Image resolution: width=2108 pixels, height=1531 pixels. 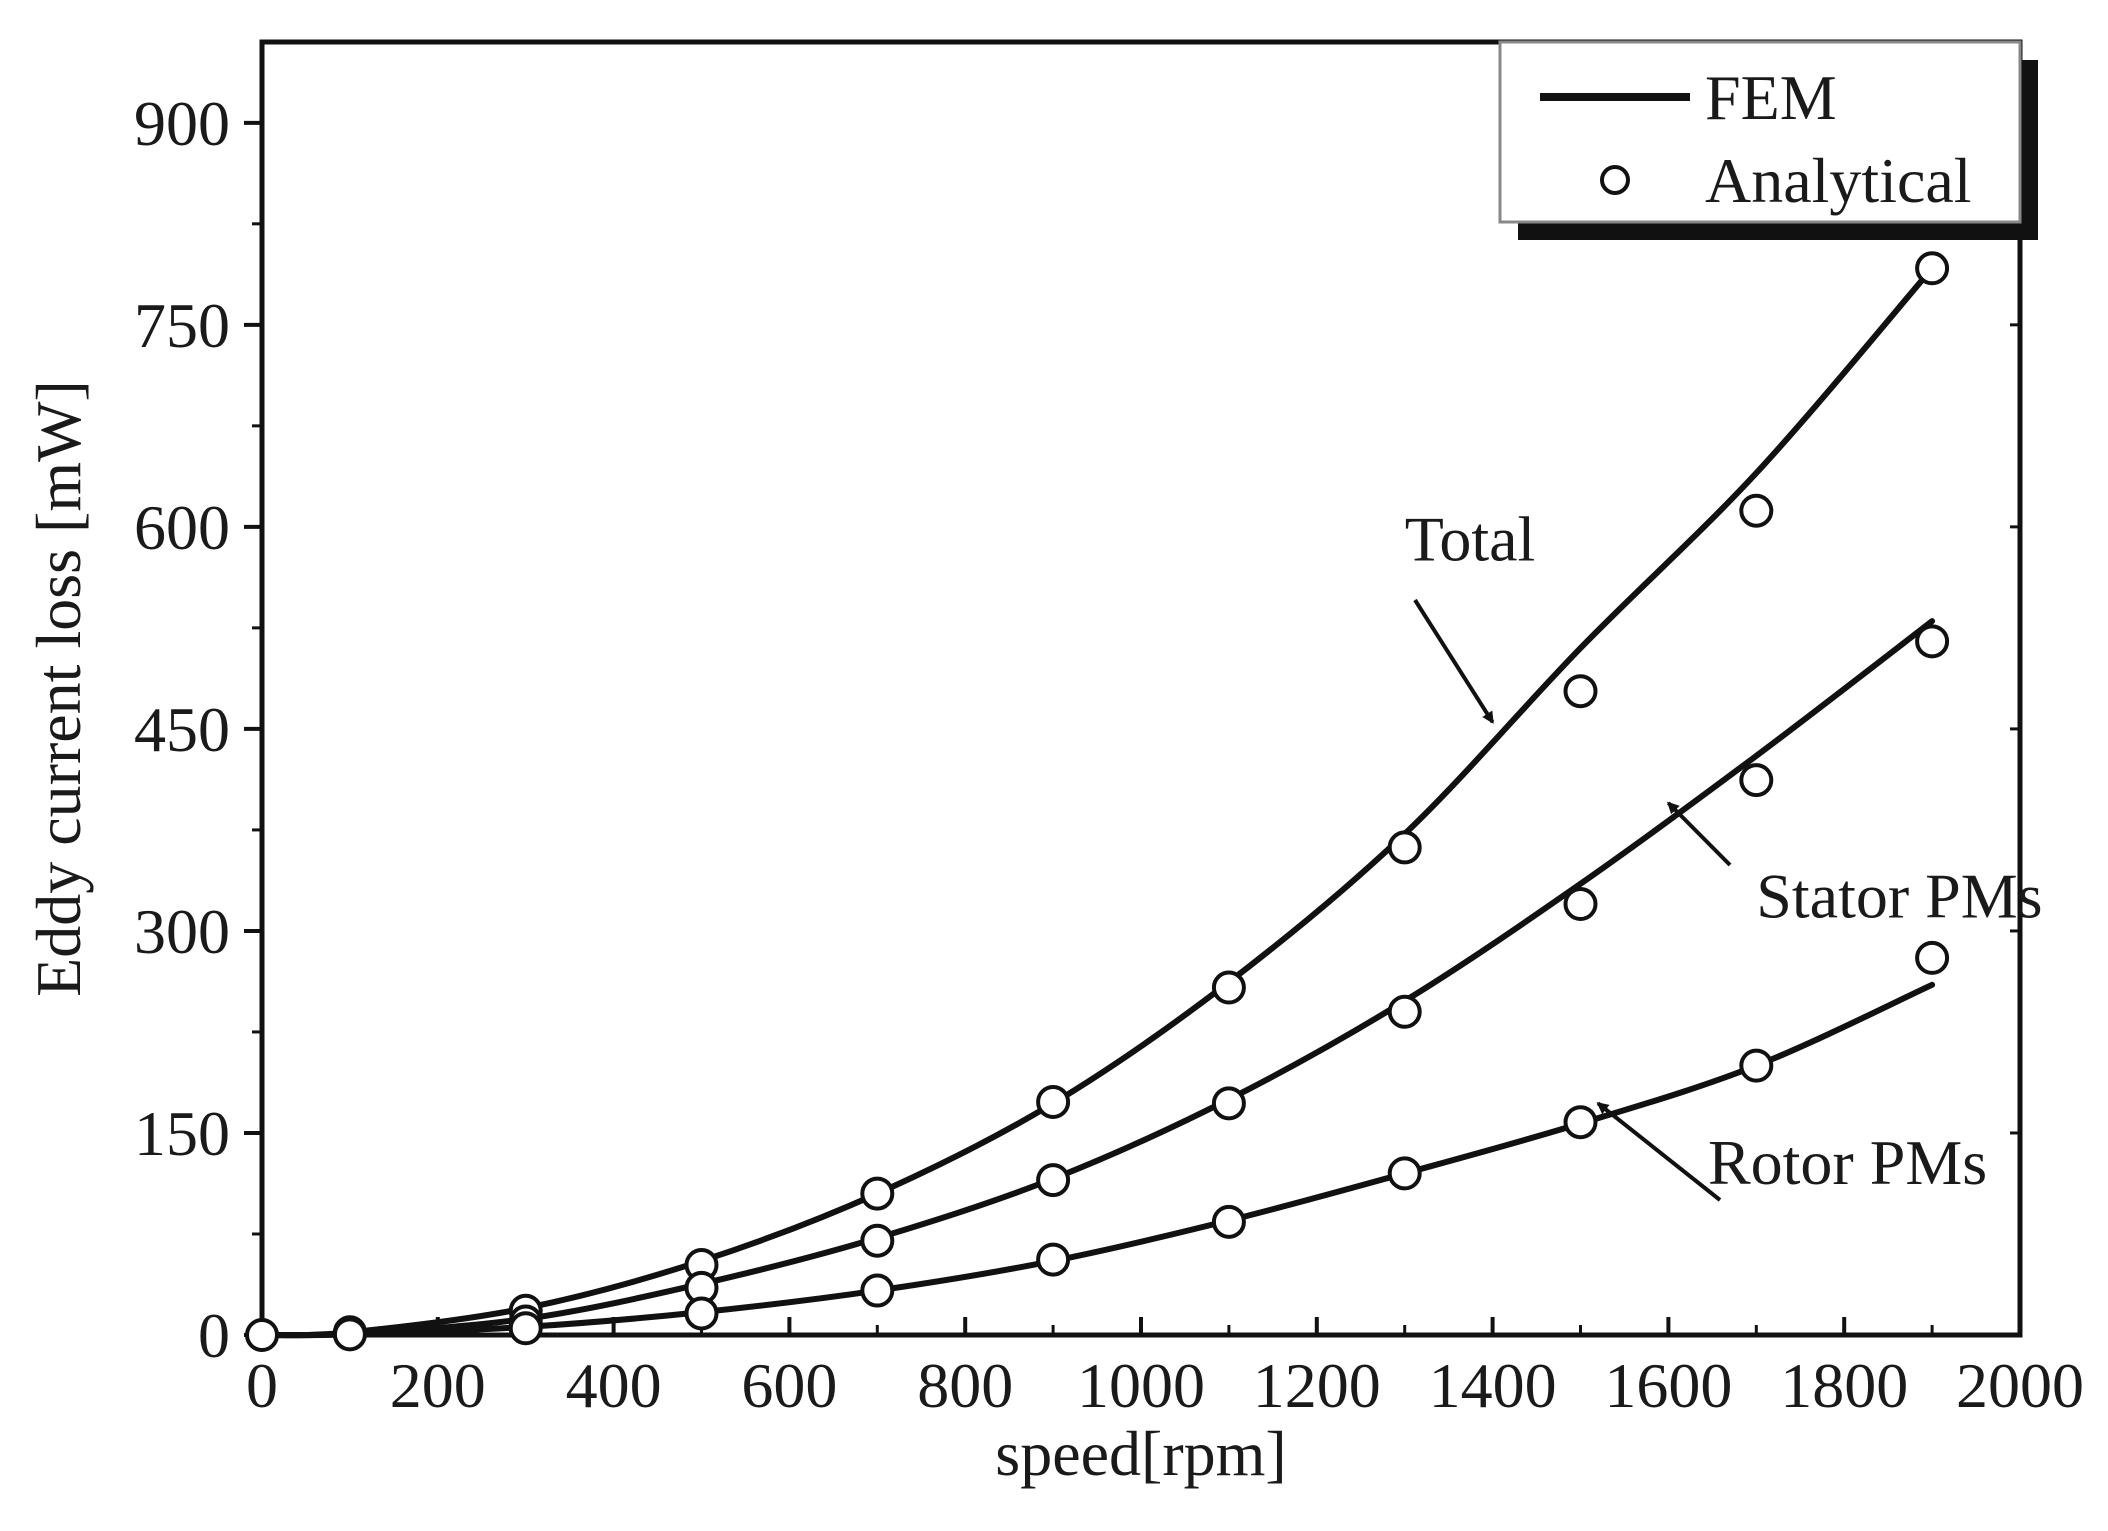 What do you see at coordinates (182, 1133) in the screenshot?
I see `y-tick-label: 150` at bounding box center [182, 1133].